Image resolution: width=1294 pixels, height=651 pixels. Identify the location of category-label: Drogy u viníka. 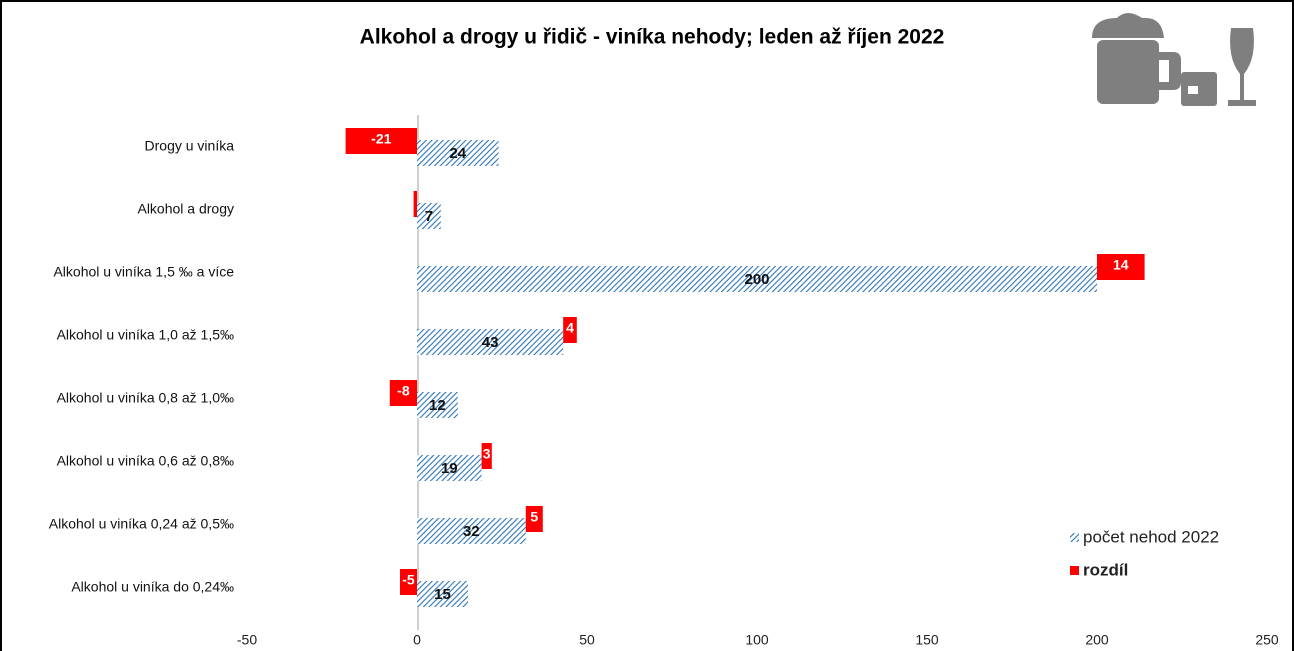
(190, 146).